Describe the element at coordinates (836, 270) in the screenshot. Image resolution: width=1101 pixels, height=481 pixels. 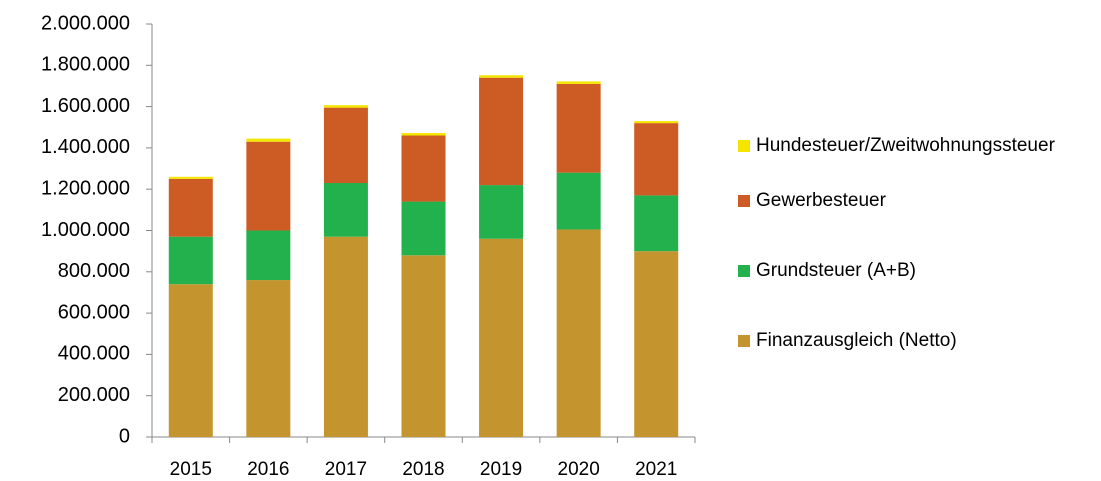
I see `legend-label: Grundsteuer (A+B)` at that location.